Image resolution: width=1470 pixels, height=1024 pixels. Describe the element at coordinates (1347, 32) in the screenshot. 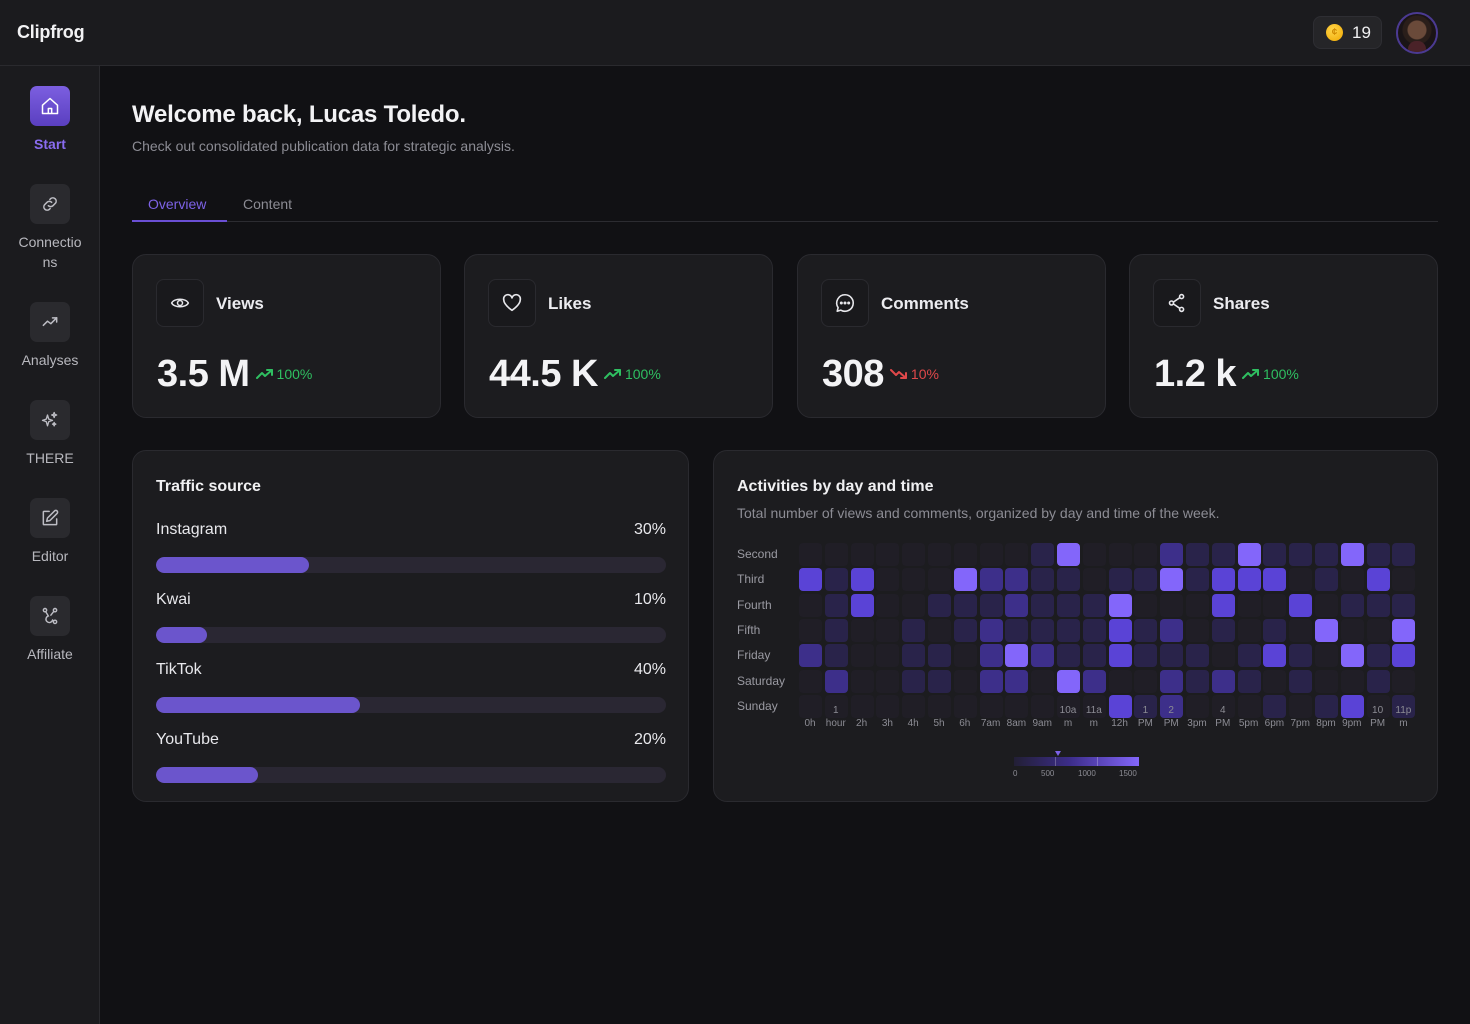

I see `credits-badge: ¢ 19` at that location.